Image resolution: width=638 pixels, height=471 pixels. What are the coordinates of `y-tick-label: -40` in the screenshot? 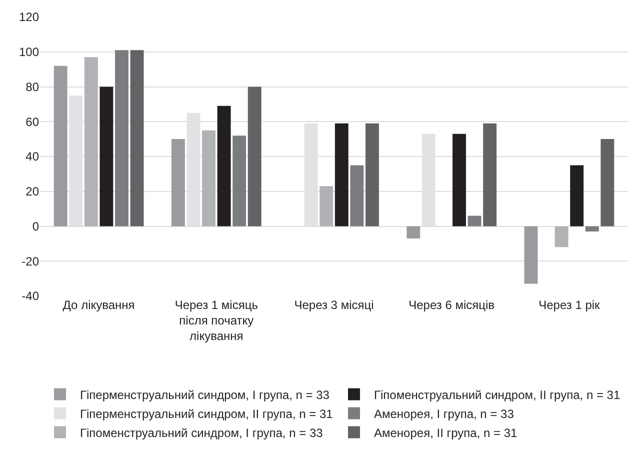 It's located at (31, 296).